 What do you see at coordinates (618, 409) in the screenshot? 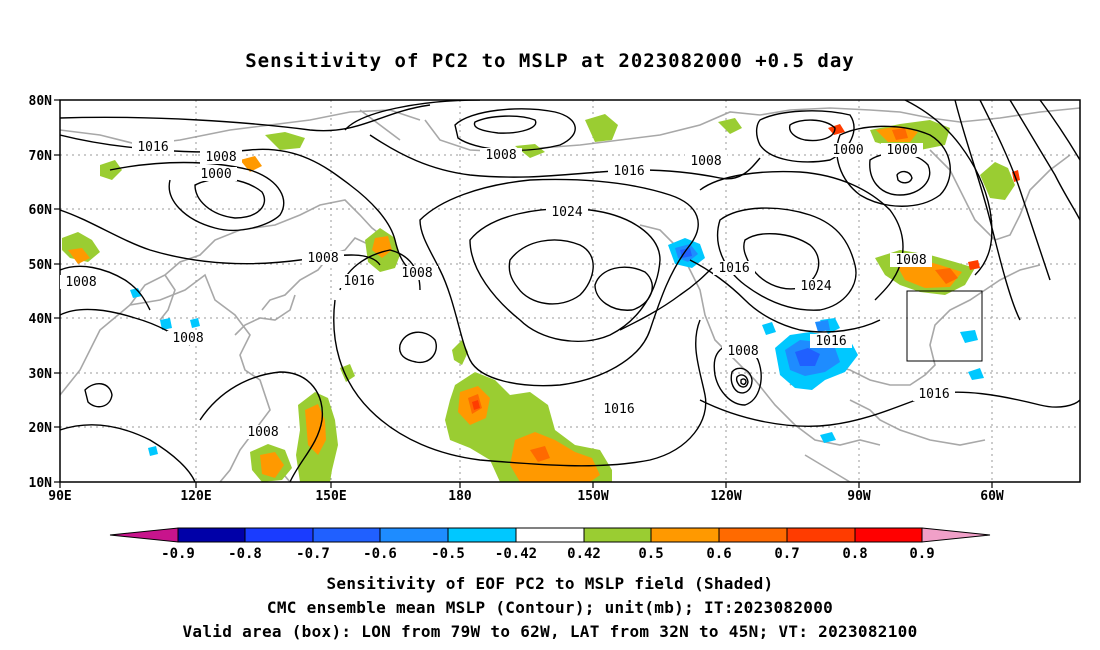
I see `contour-label-1016-subtropic: 1016` at bounding box center [618, 409].